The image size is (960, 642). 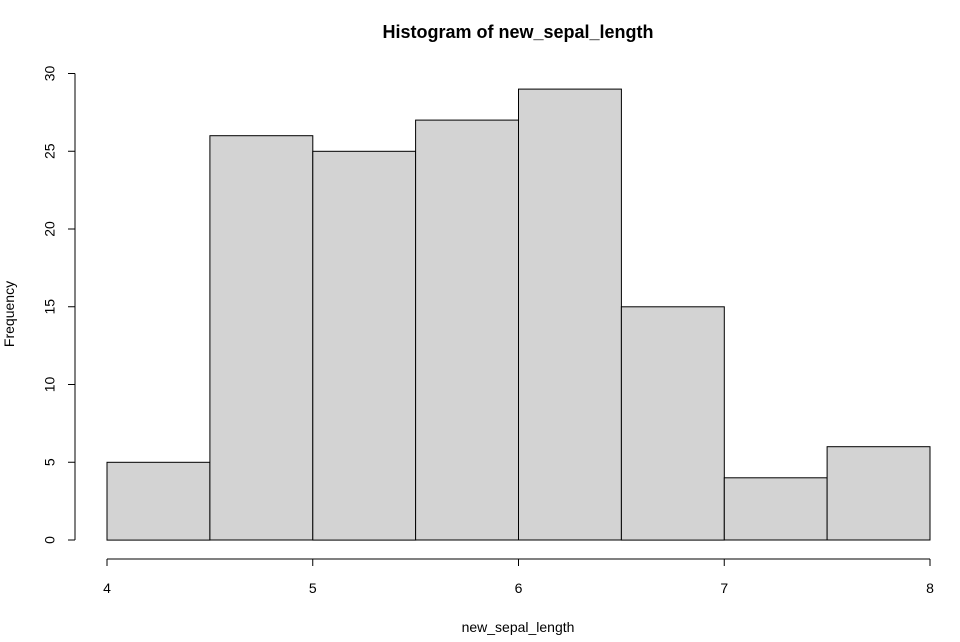 What do you see at coordinates (50, 151) in the screenshot?
I see `y-tick-label: 25` at bounding box center [50, 151].